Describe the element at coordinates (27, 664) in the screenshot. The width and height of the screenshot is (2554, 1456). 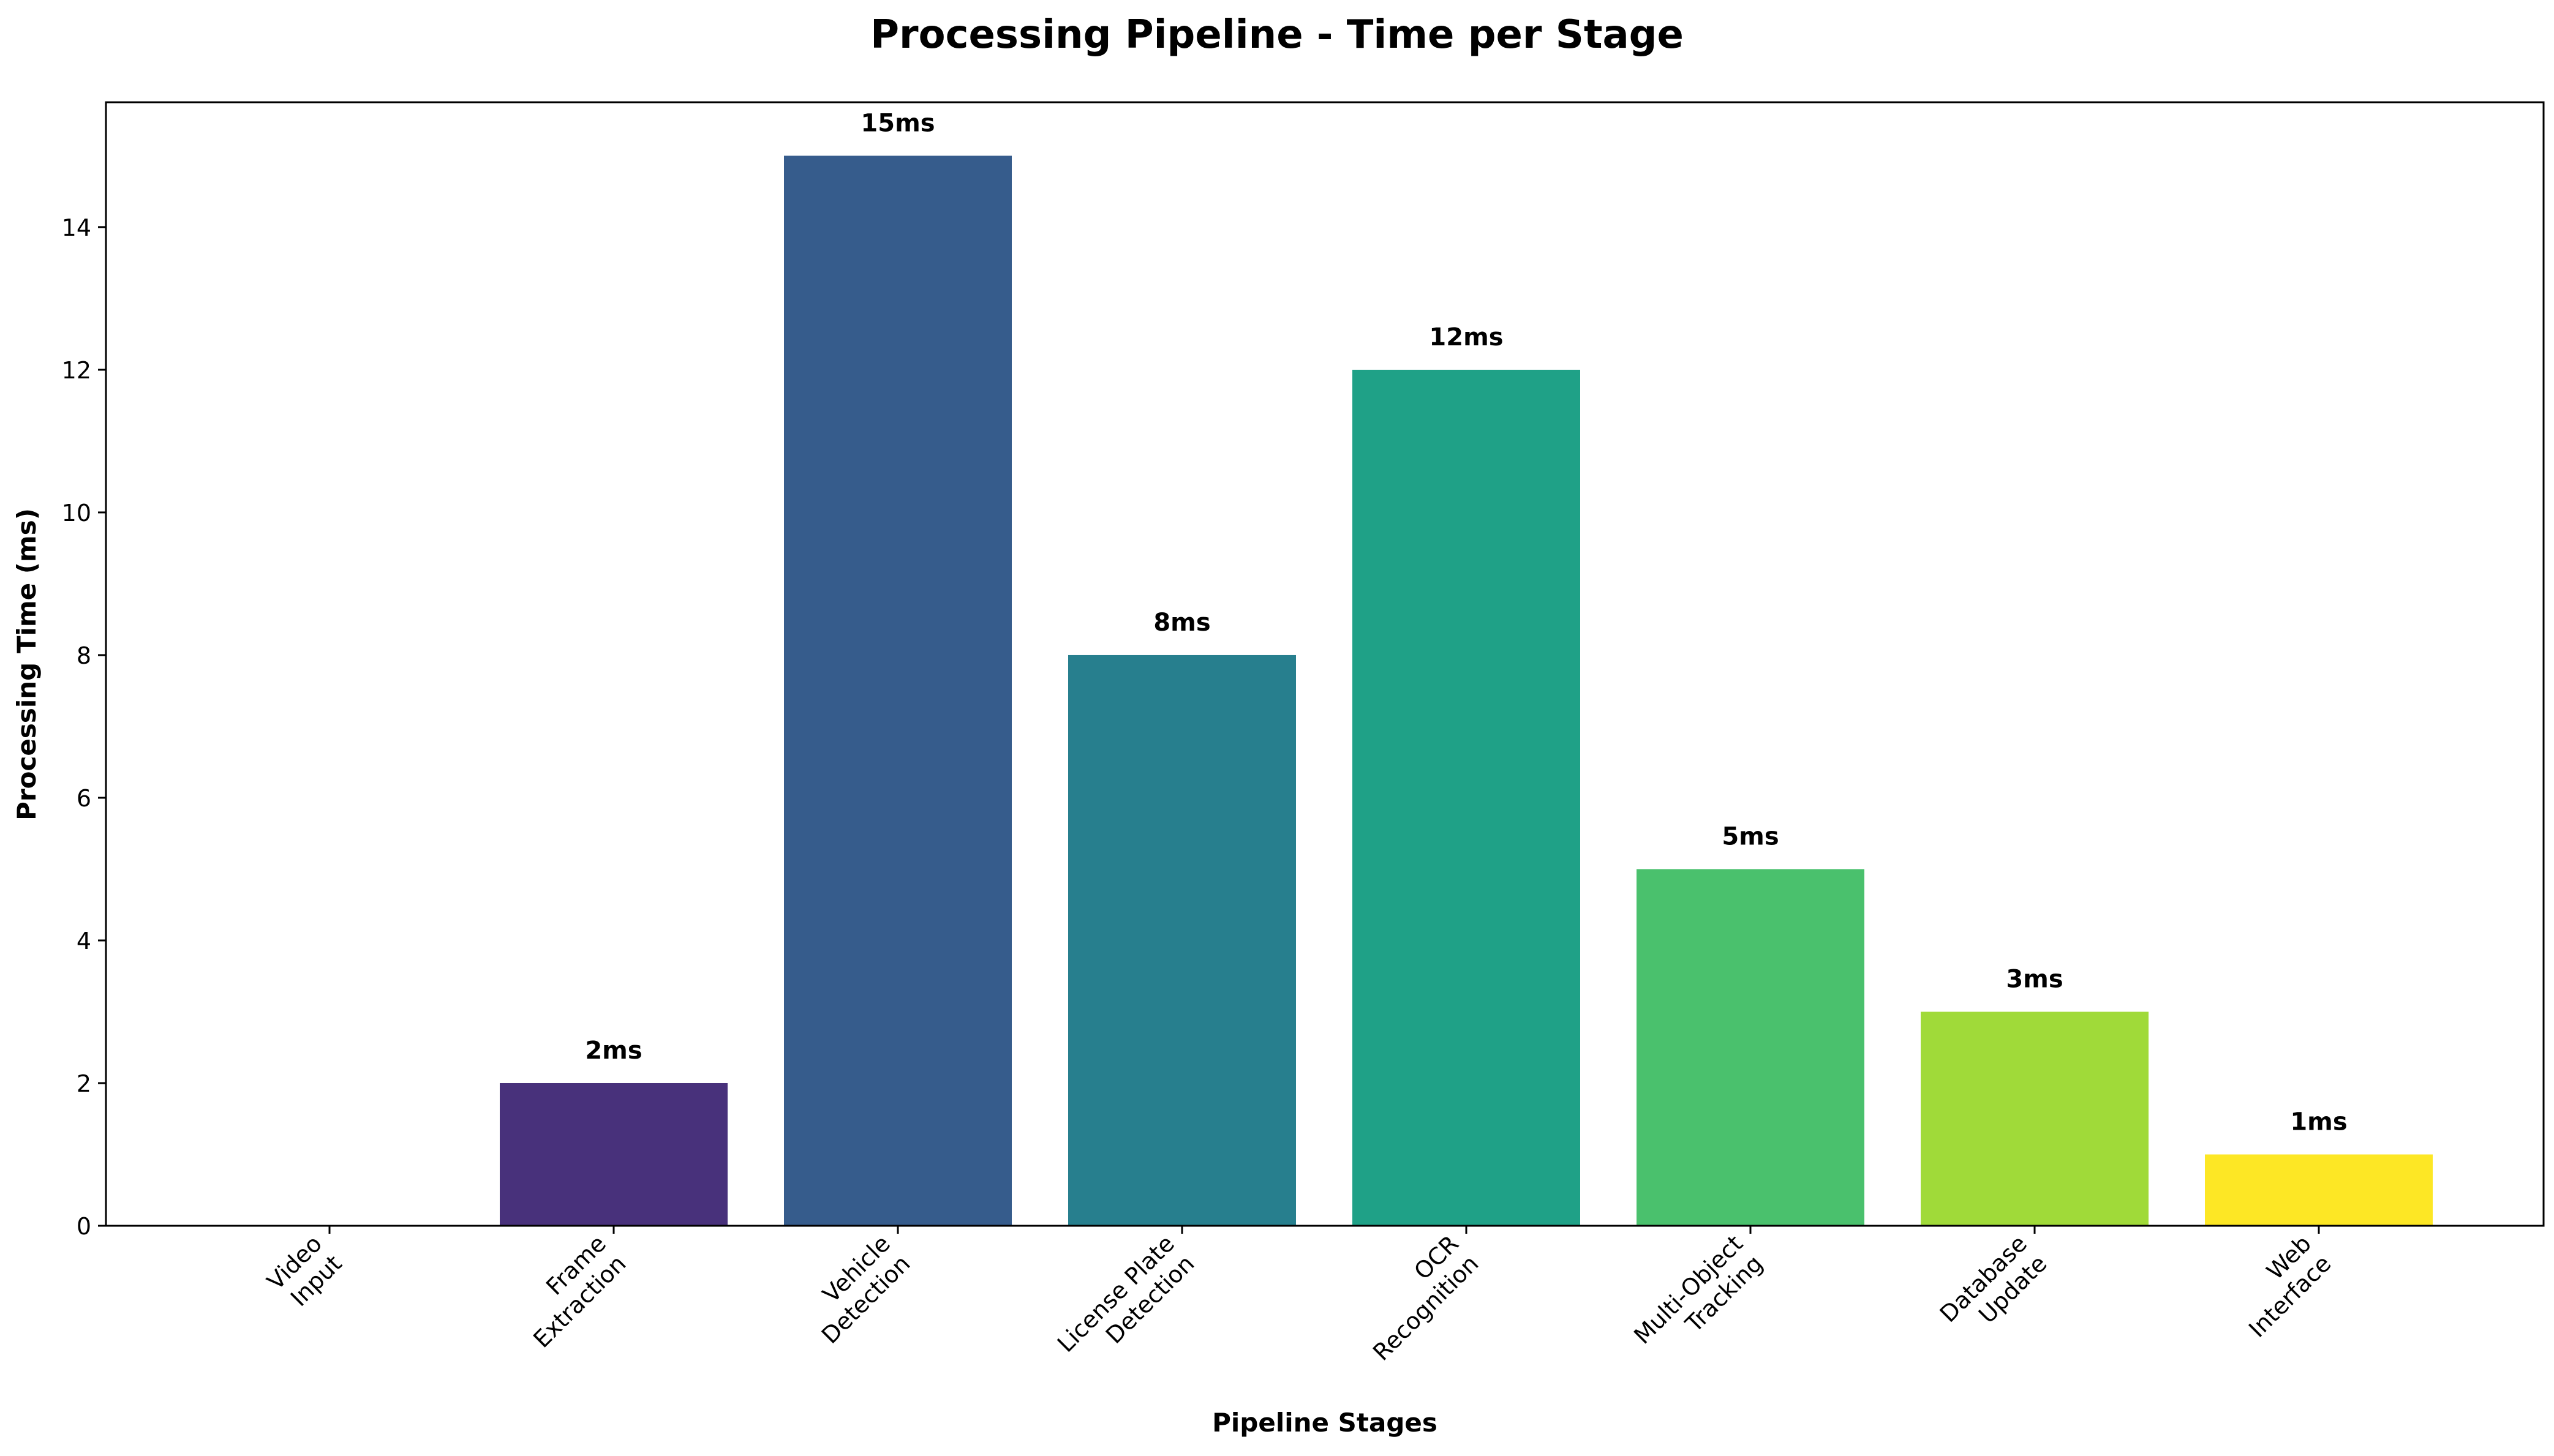
I see `y-axis-label: Processing Time (ms)` at that location.